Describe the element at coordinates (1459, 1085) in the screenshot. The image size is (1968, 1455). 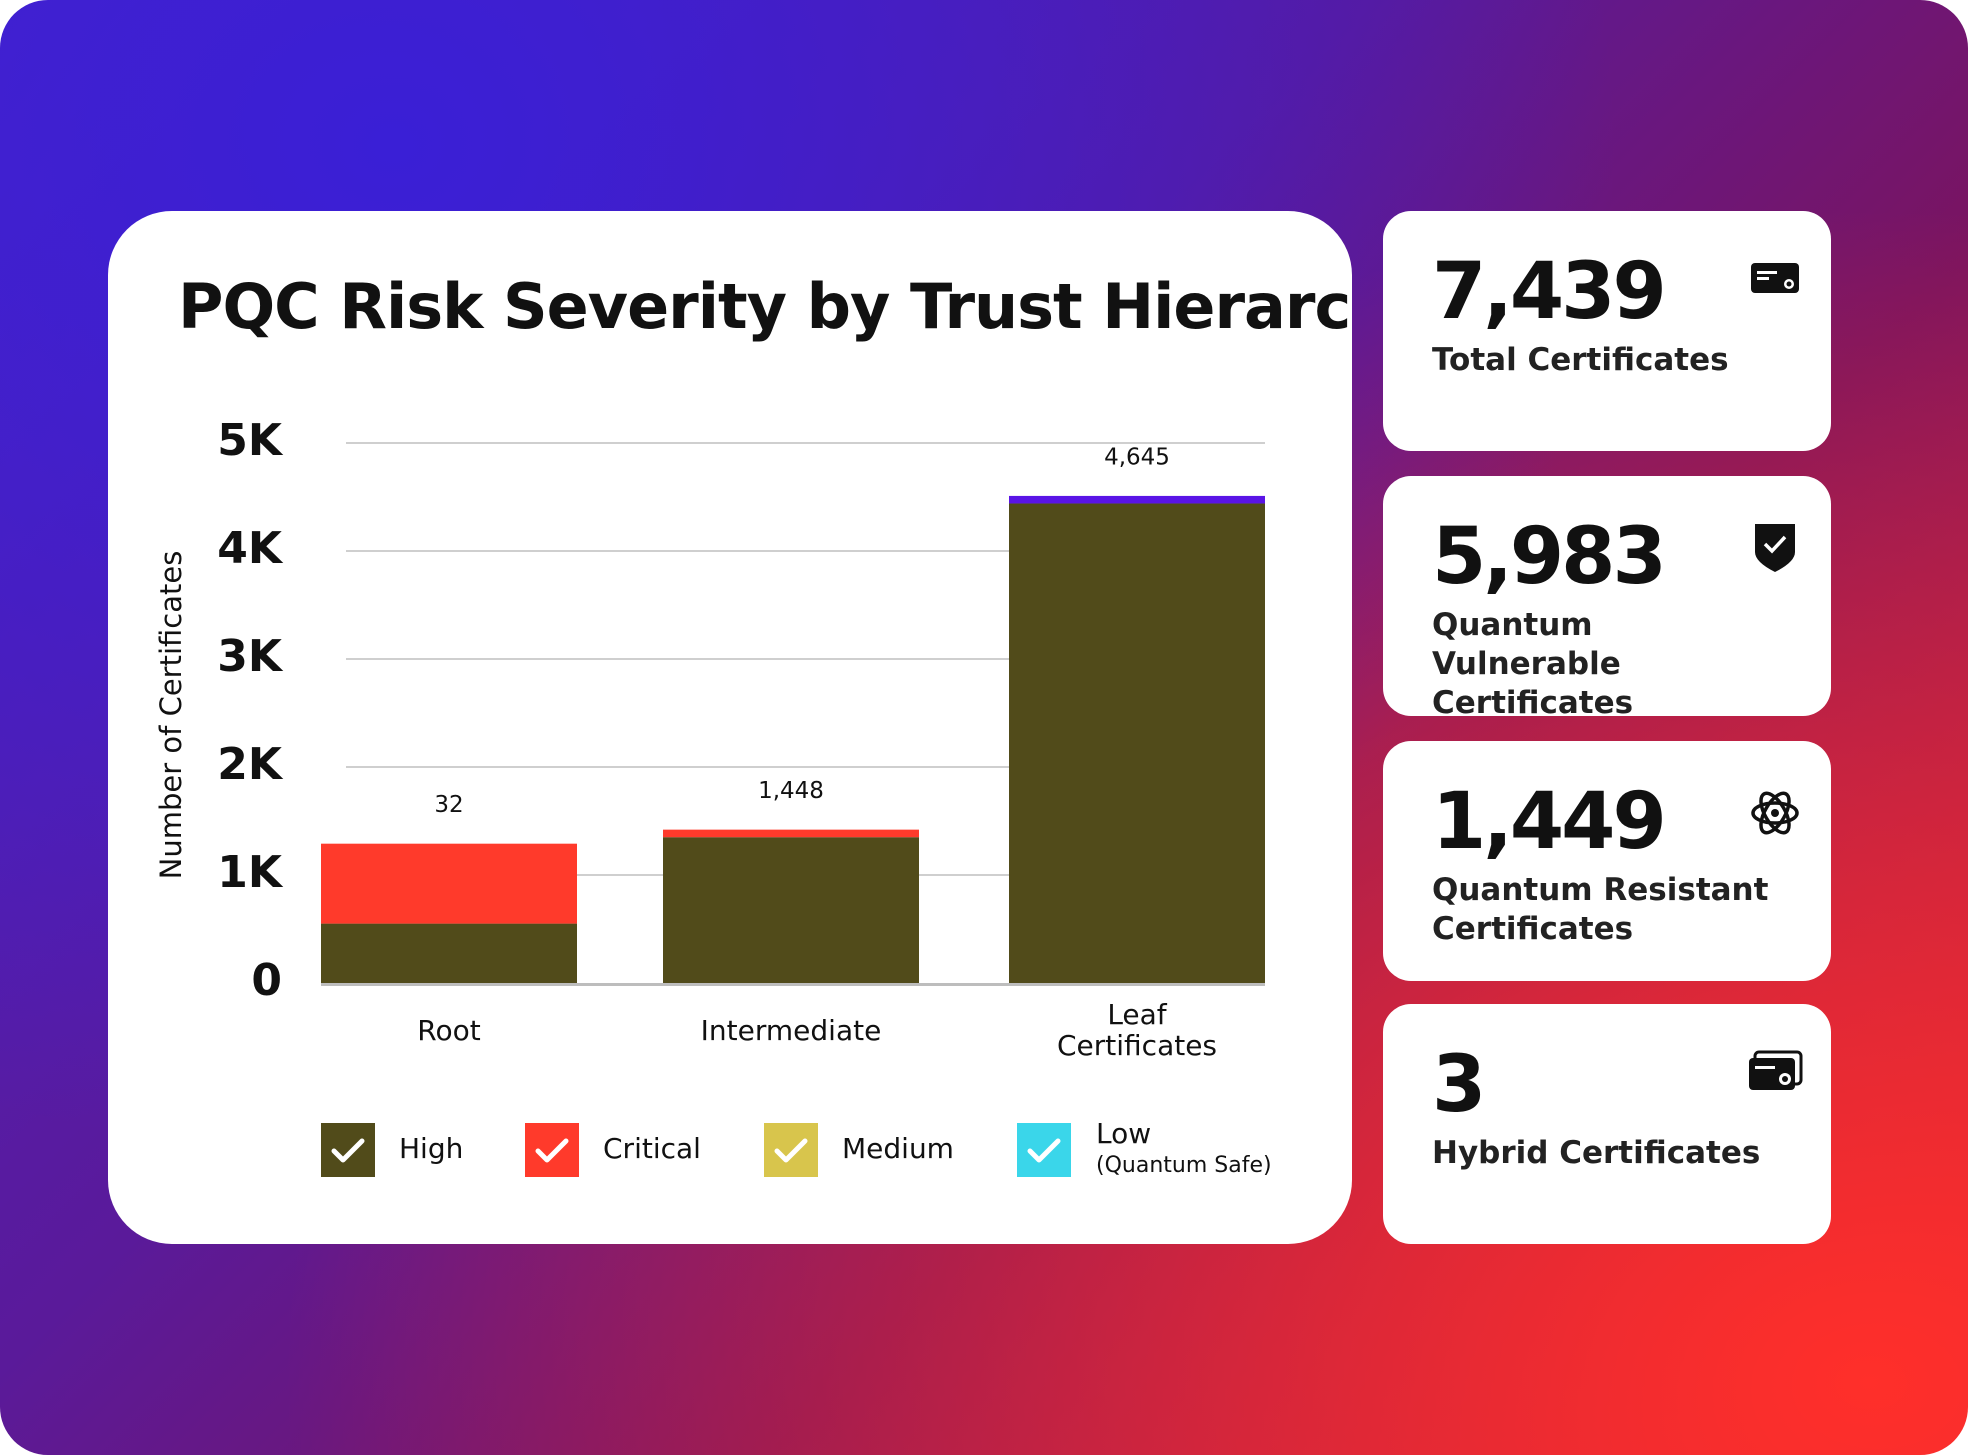
I see `stat-value: 3` at that location.